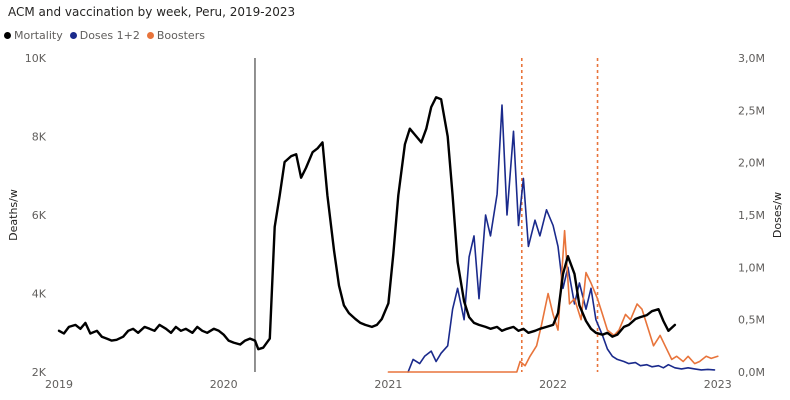  What do you see at coordinates (36, 58) in the screenshot?
I see `y-tick-label: 10K` at bounding box center [36, 58].